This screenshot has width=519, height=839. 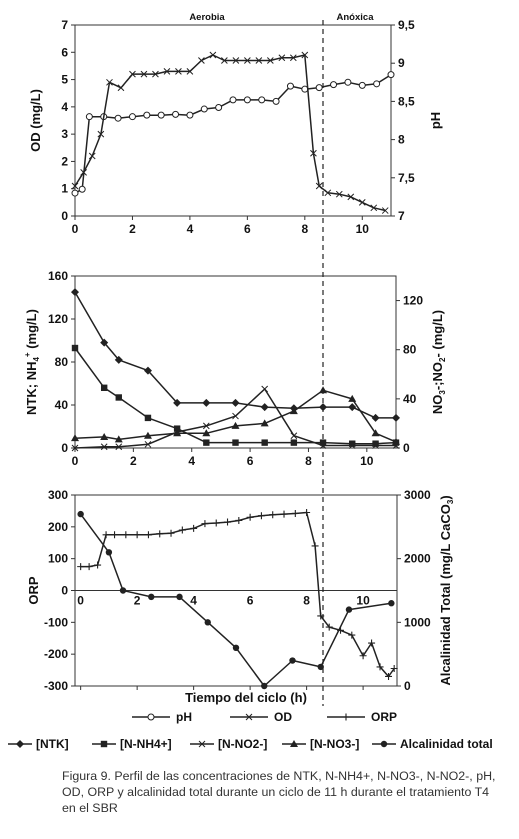 What do you see at coordinates (75, 461) in the screenshot?
I see `x-tick-label: 0` at bounding box center [75, 461].